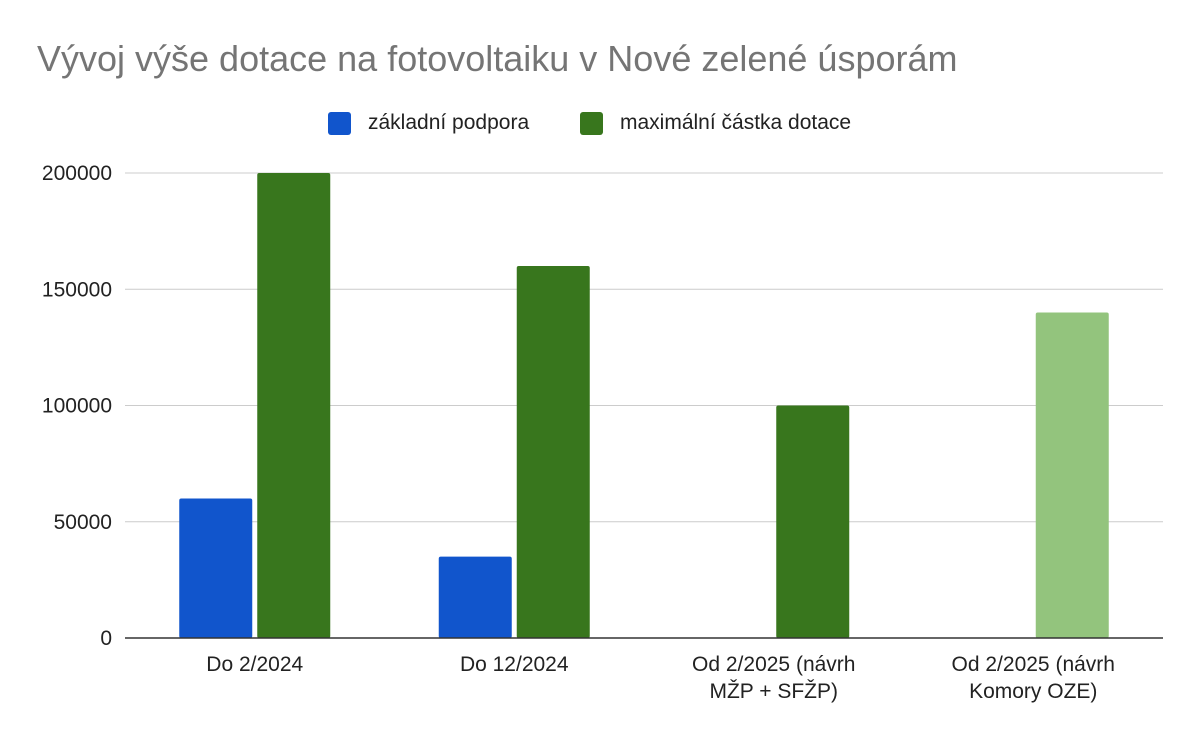  What do you see at coordinates (449, 122) in the screenshot?
I see `legend-label-zakladni-podpora: základní podpora` at bounding box center [449, 122].